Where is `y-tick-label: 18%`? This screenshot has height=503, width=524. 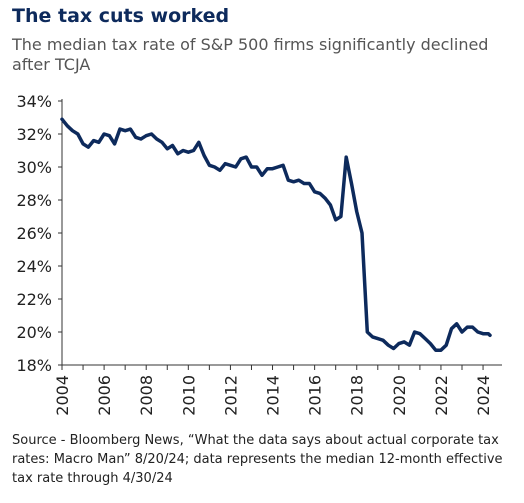 y-tick-label: 18% is located at coordinates (34, 365).